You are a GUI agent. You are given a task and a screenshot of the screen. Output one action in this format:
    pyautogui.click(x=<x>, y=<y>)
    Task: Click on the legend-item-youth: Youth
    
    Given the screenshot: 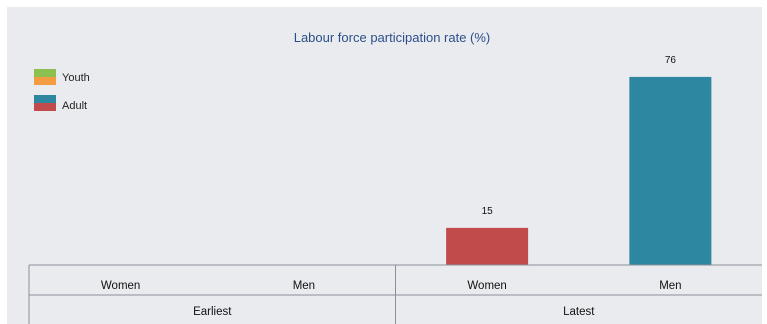 What is the action you would take?
    pyautogui.click(x=62, y=77)
    